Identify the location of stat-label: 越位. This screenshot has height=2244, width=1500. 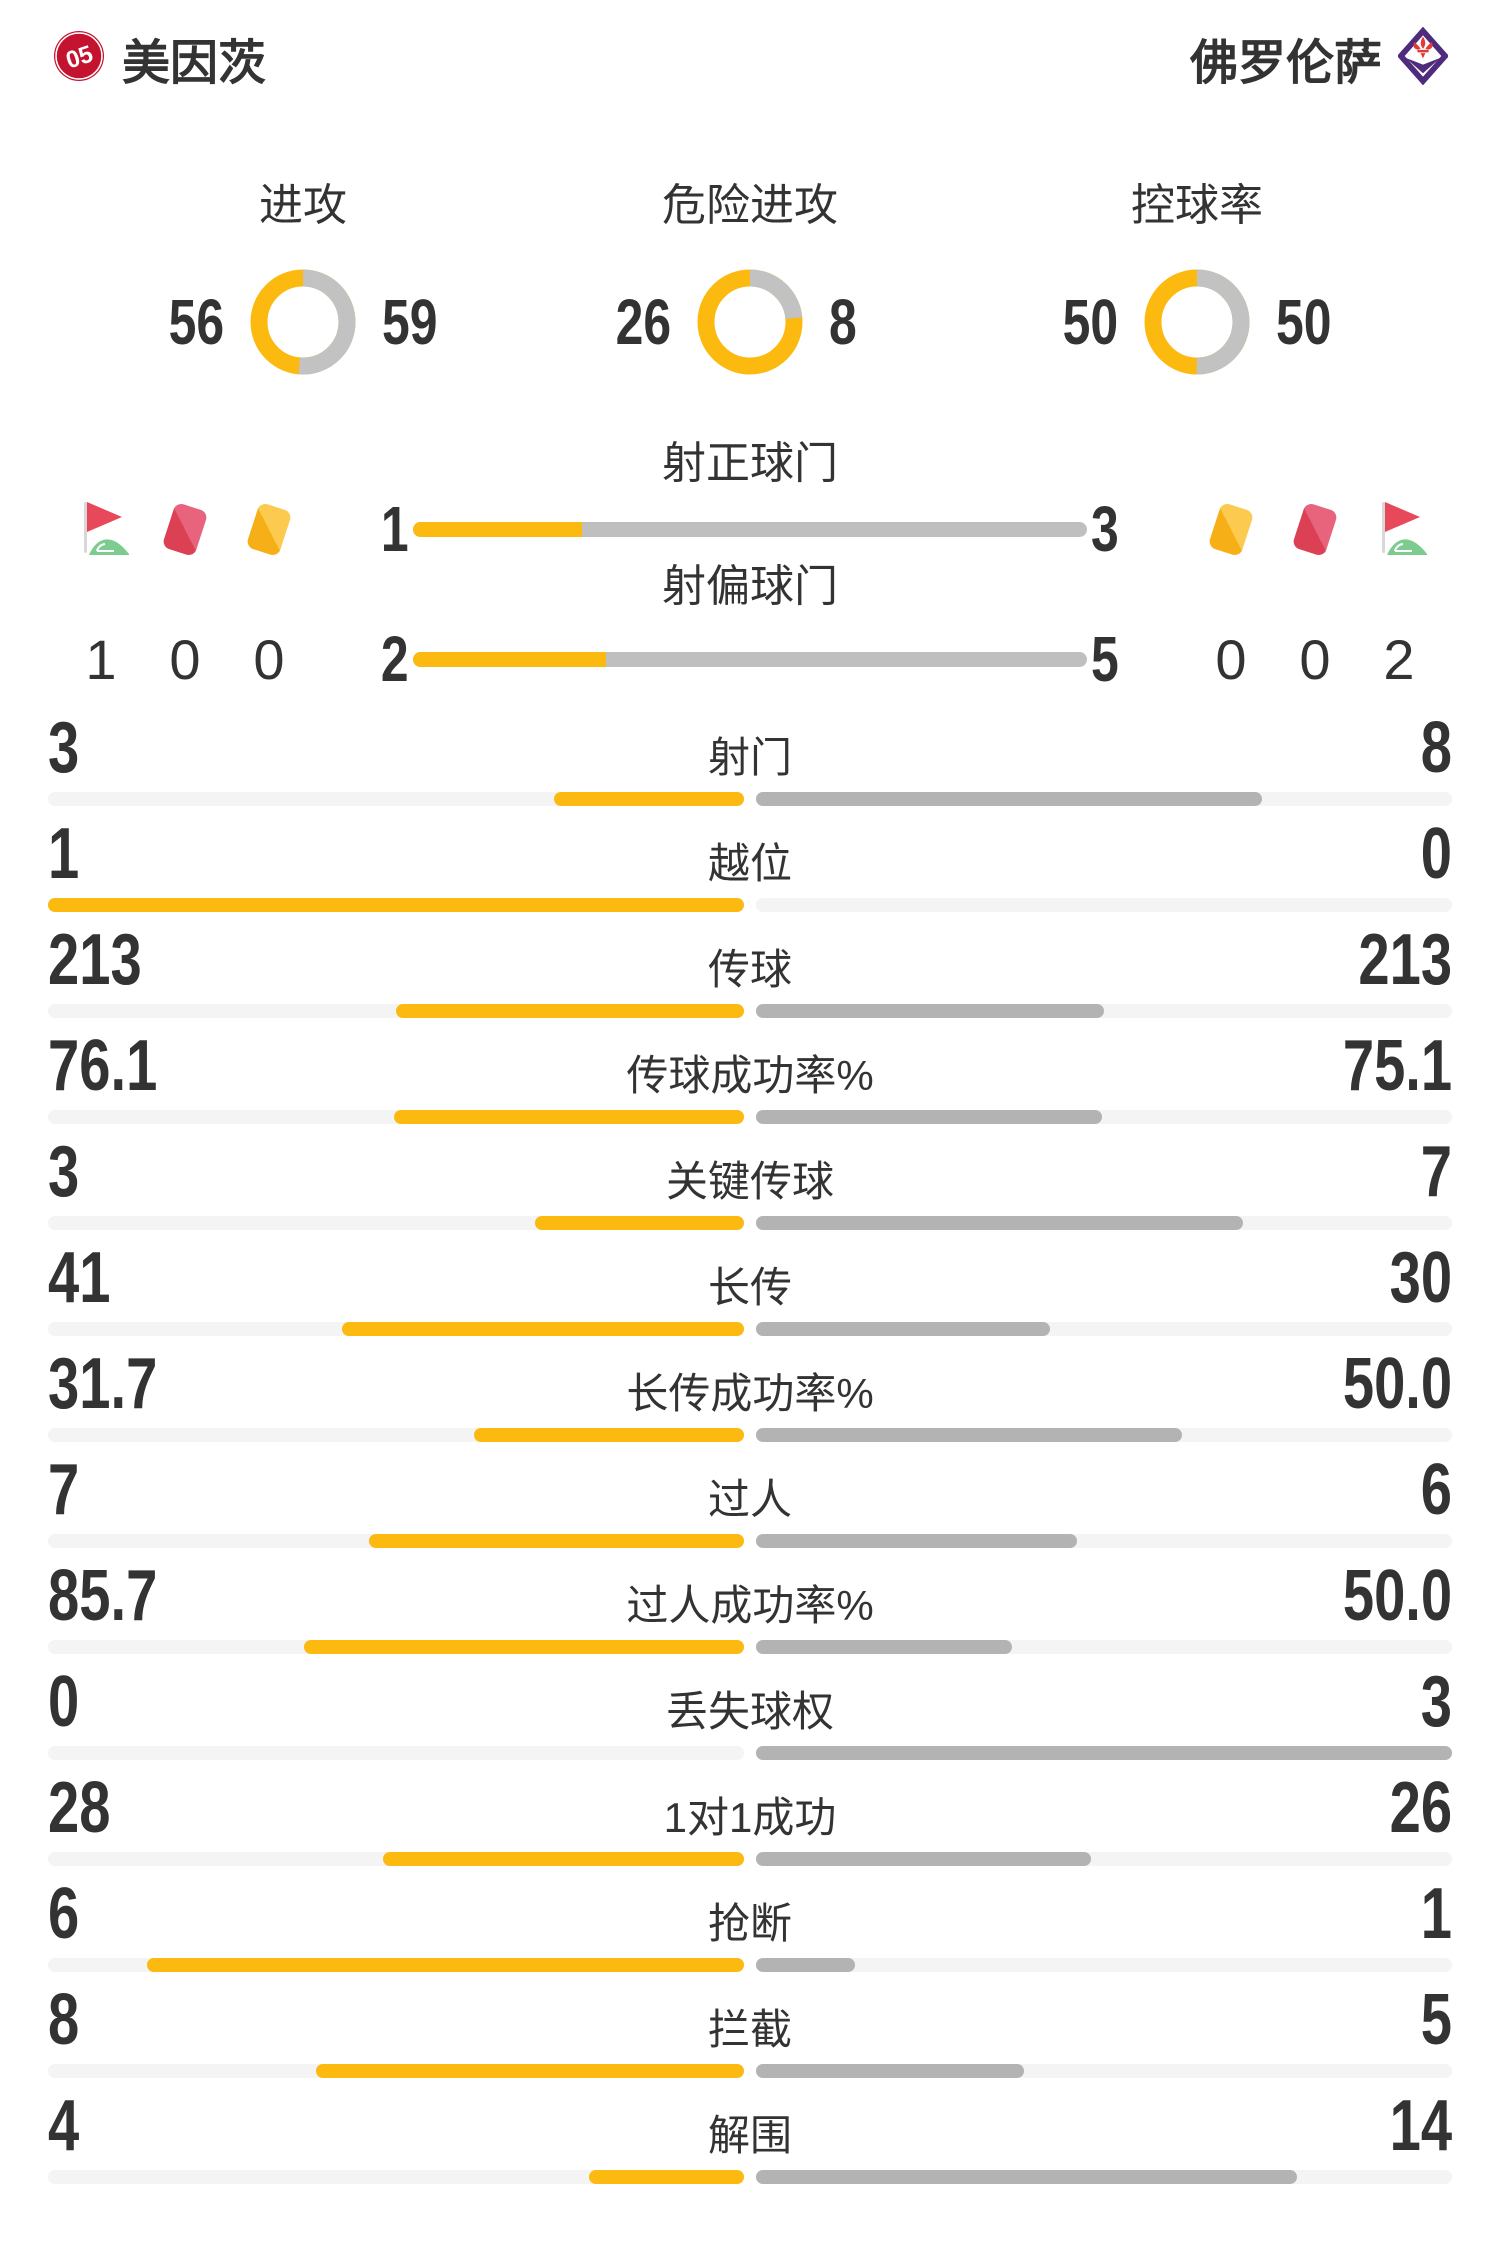
(749, 863).